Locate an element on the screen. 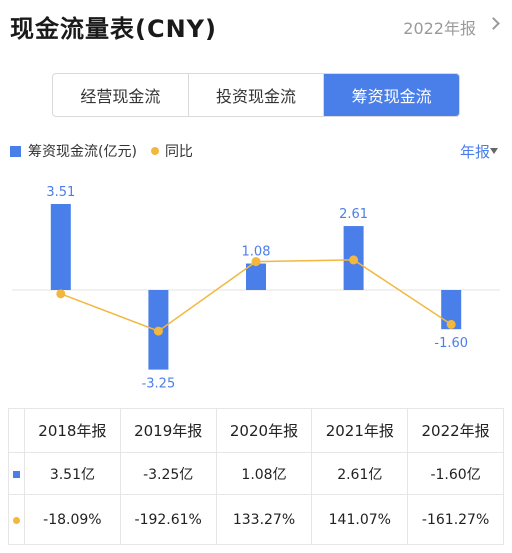 This screenshot has height=553, width=512. table-cell-yoy: 141.07% is located at coordinates (360, 519).